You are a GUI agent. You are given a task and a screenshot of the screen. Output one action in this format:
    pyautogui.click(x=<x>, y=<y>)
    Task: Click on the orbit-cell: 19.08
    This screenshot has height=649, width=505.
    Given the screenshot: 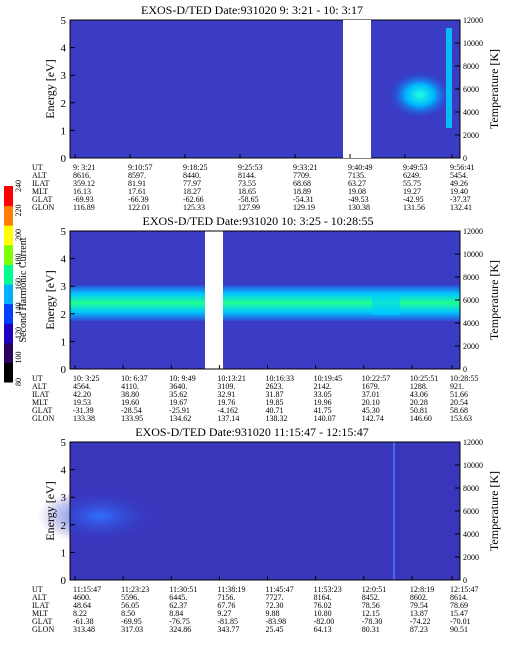 What is the action you would take?
    pyautogui.click(x=357, y=191)
    